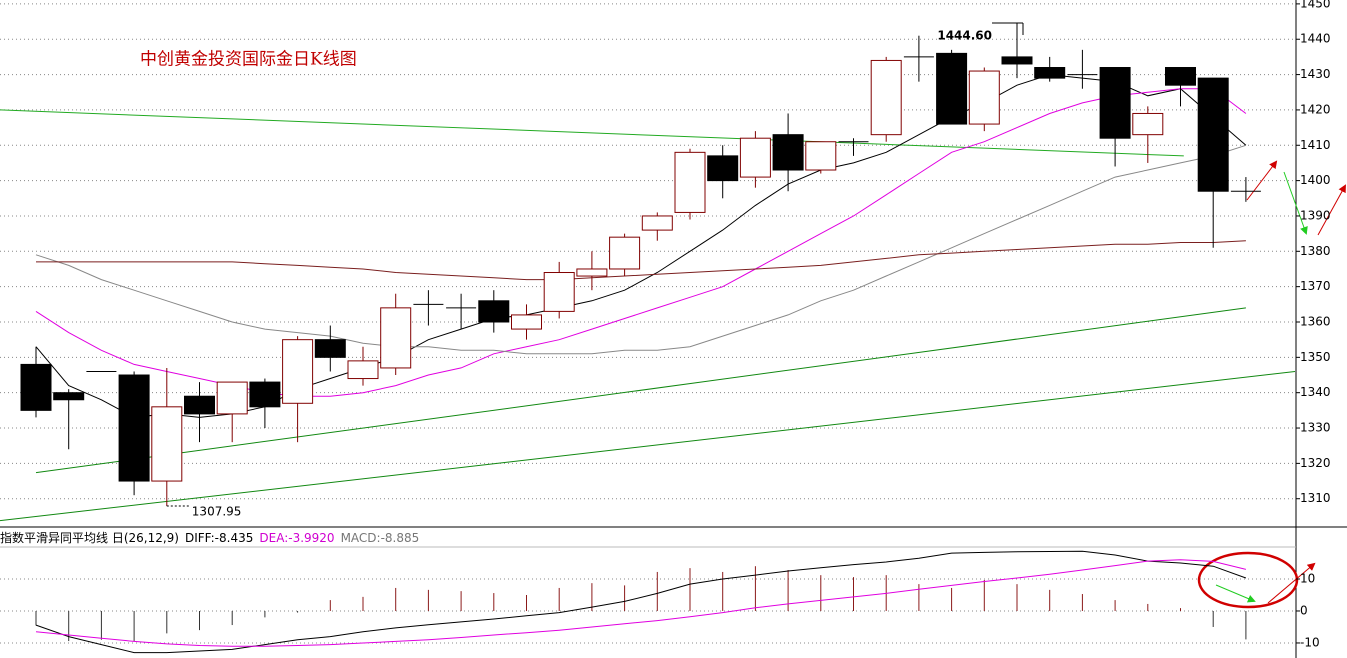 This screenshot has width=1347, height=658. I want to click on y-tick-label: 1350, so click(1315, 357).